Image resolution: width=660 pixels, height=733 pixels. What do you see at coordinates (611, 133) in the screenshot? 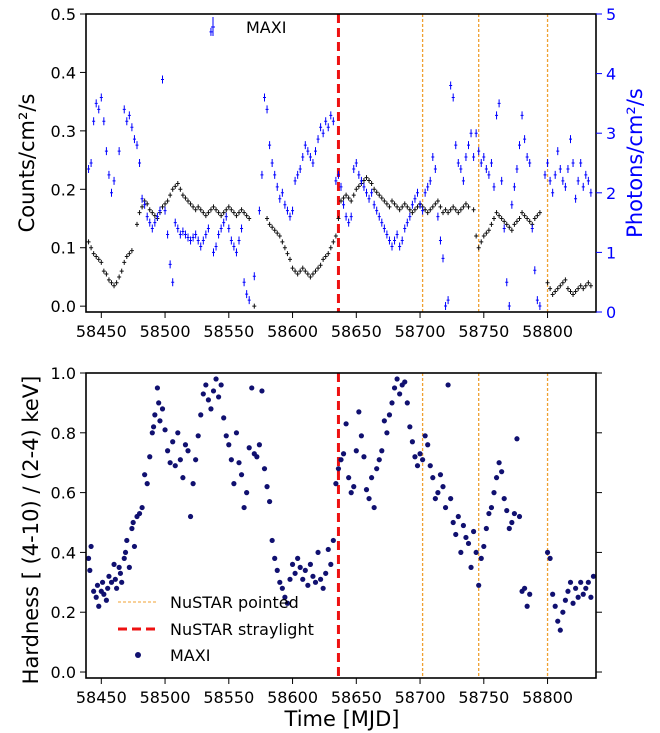
I see `top-y-tick-label-right: 3` at bounding box center [611, 133].